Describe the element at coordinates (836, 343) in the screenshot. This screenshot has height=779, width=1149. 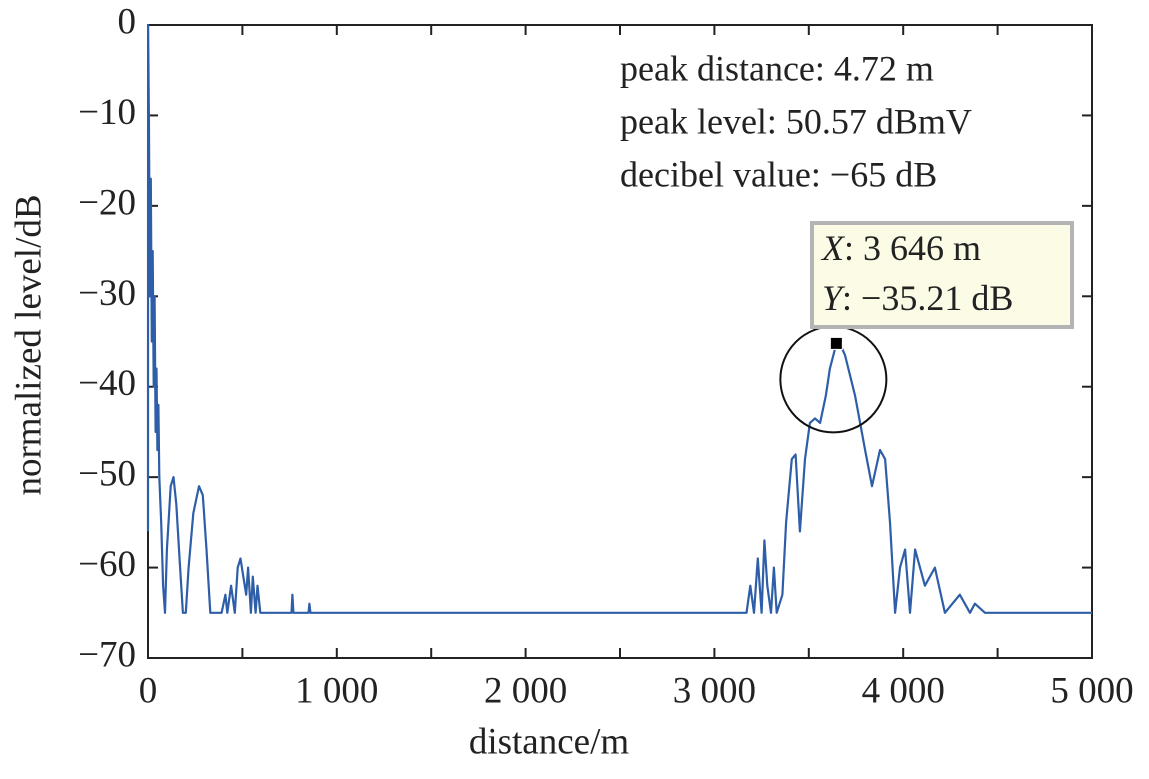
I see `datatip-marker` at that location.